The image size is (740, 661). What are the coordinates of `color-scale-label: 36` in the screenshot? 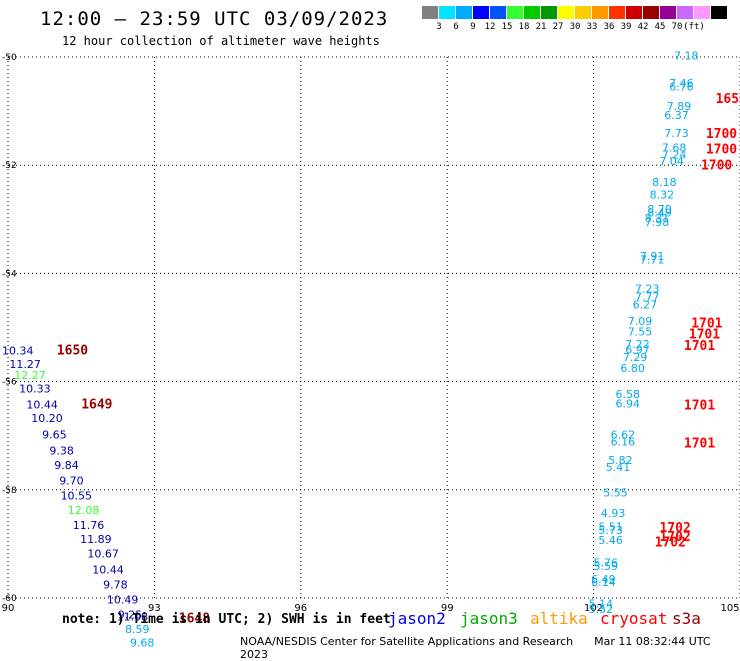 It's located at (609, 27).